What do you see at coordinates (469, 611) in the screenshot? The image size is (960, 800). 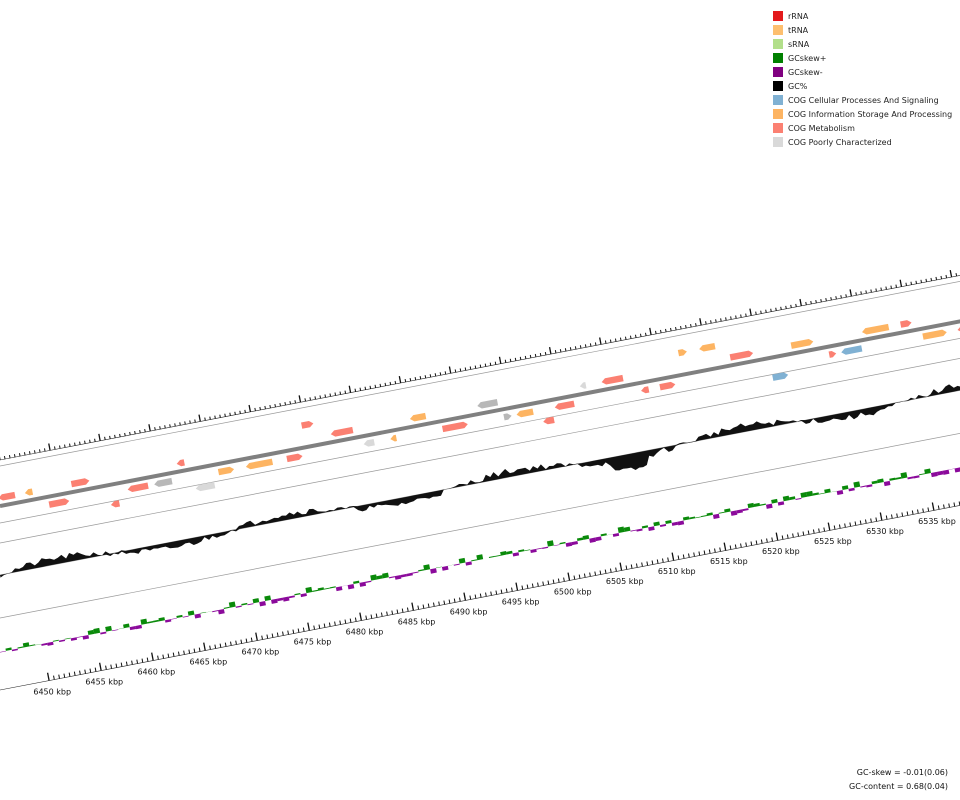 I see `kbp-tick-label: 6490 kbp` at bounding box center [469, 611].